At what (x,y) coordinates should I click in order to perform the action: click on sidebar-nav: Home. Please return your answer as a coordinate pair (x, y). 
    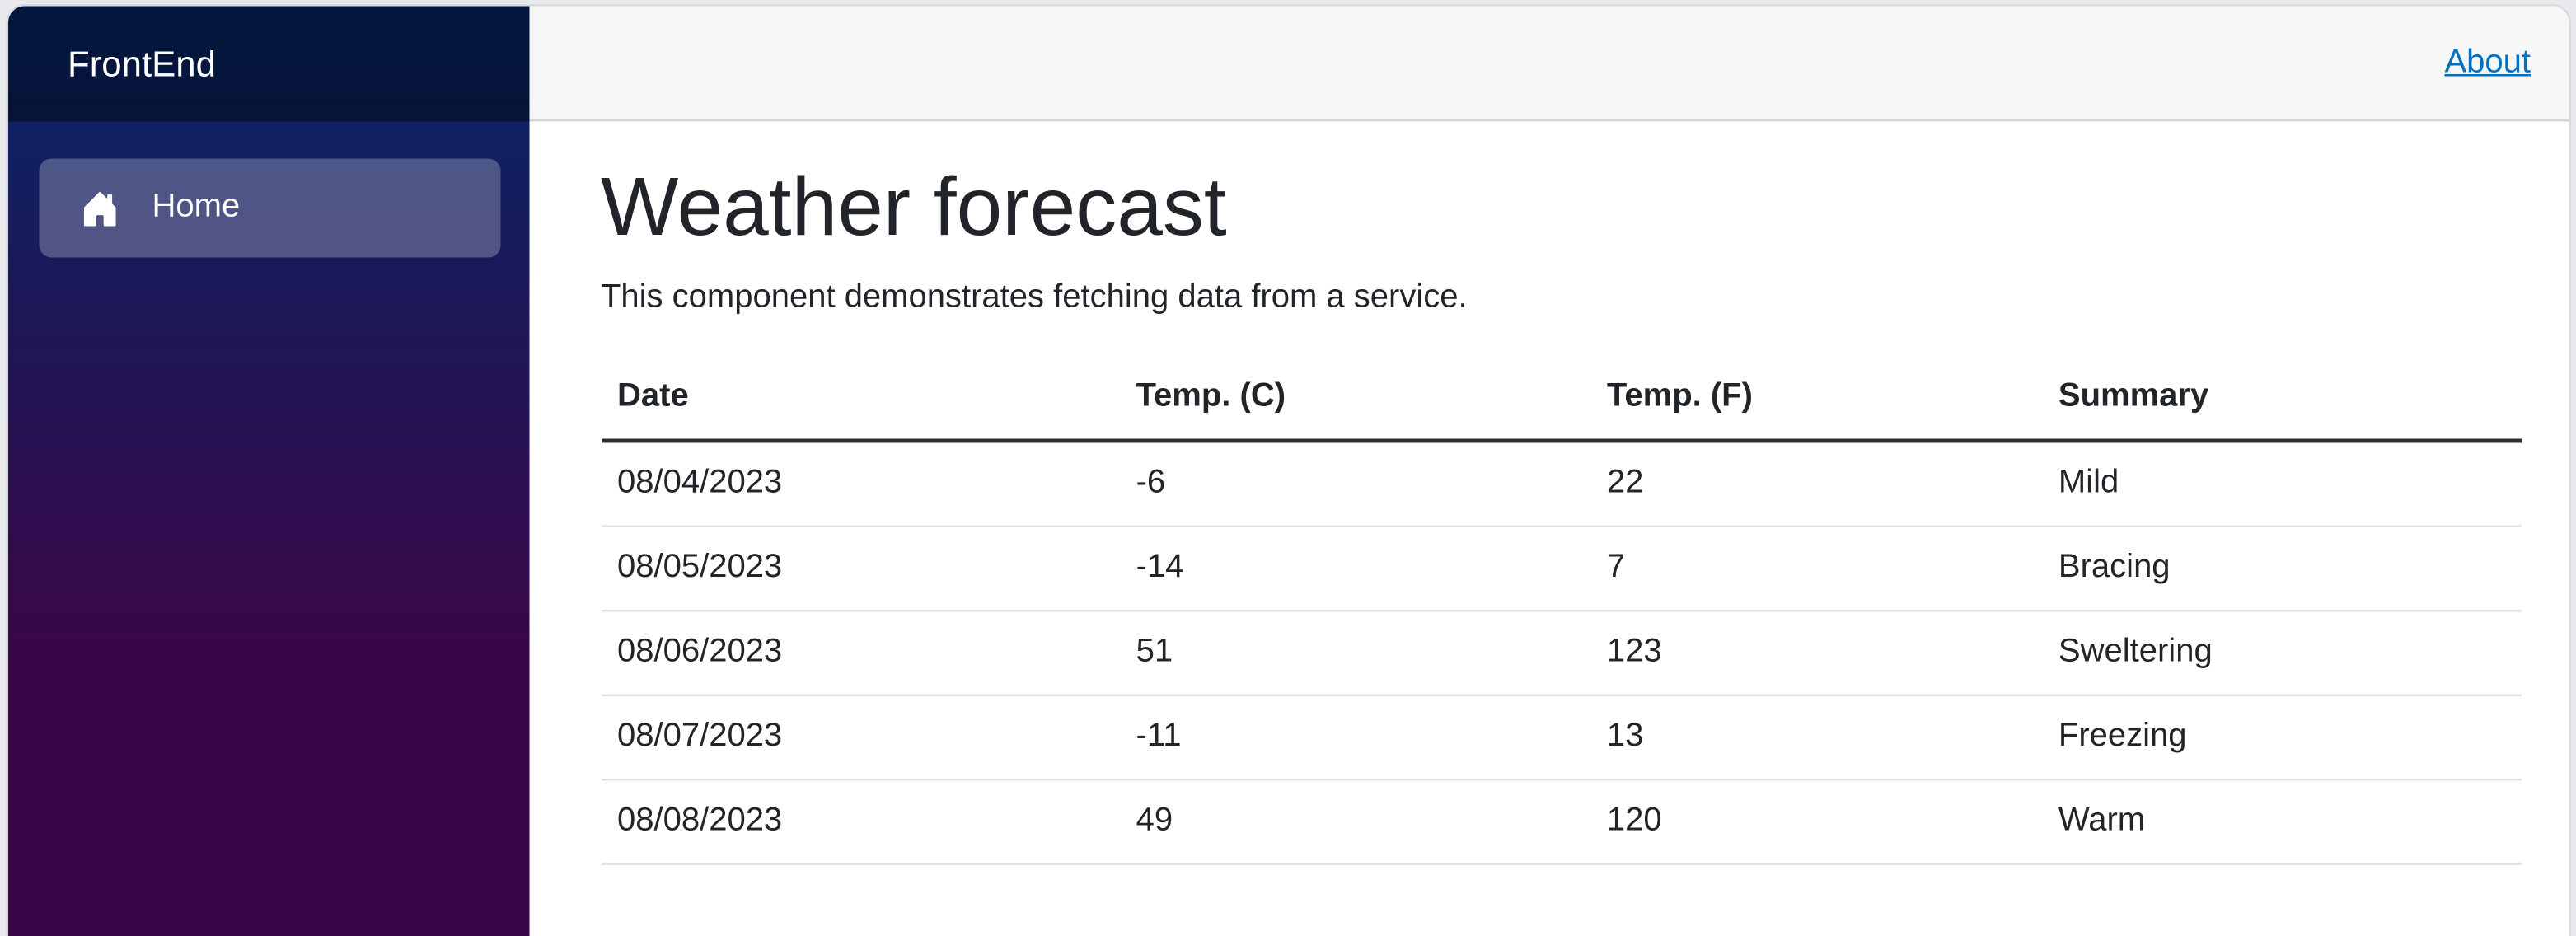
    Looking at the image, I should click on (267, 190).